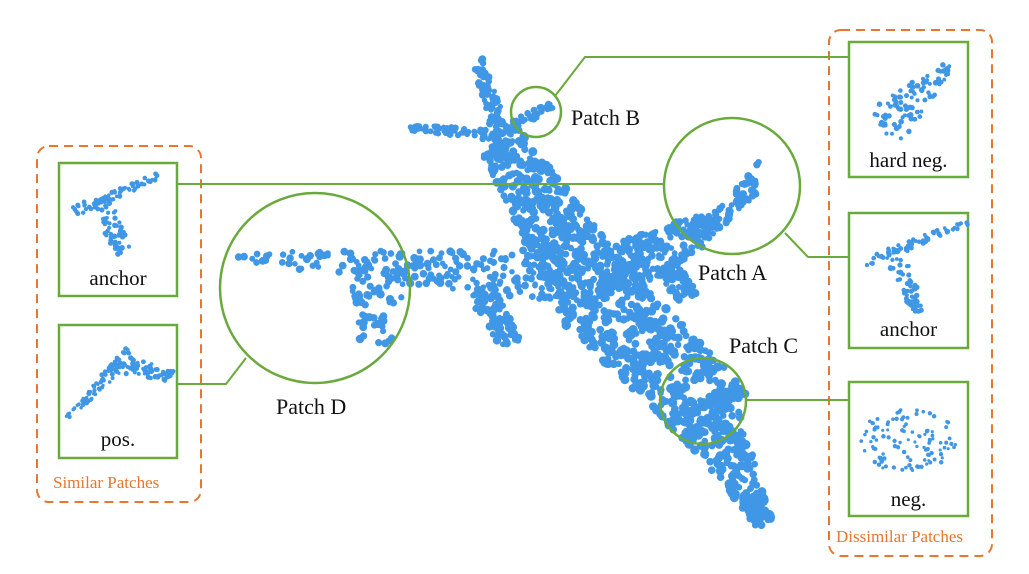  What do you see at coordinates (311, 406) in the screenshot?
I see `patch-d-label: Patch D` at bounding box center [311, 406].